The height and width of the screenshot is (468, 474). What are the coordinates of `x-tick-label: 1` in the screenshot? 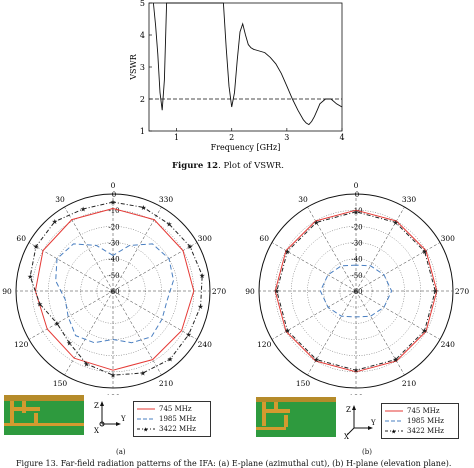 It's located at (176, 137).